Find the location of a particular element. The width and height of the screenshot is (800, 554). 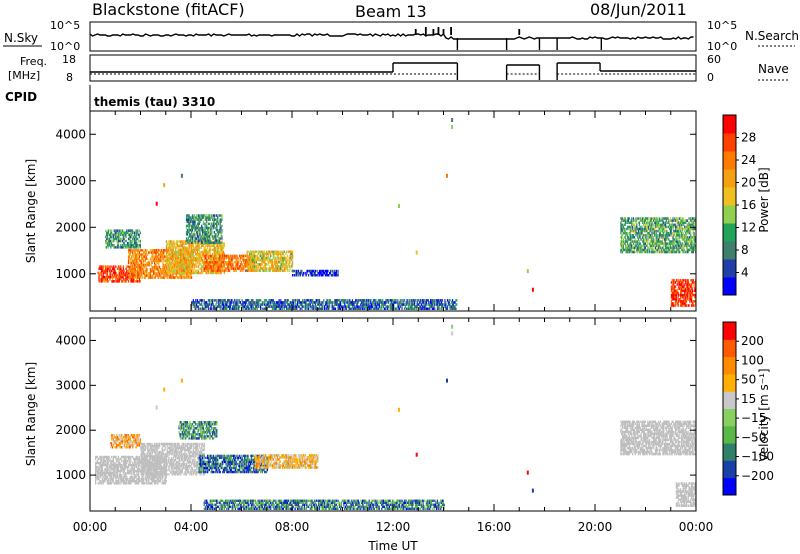

freq-trace is located at coordinates (393, 71).